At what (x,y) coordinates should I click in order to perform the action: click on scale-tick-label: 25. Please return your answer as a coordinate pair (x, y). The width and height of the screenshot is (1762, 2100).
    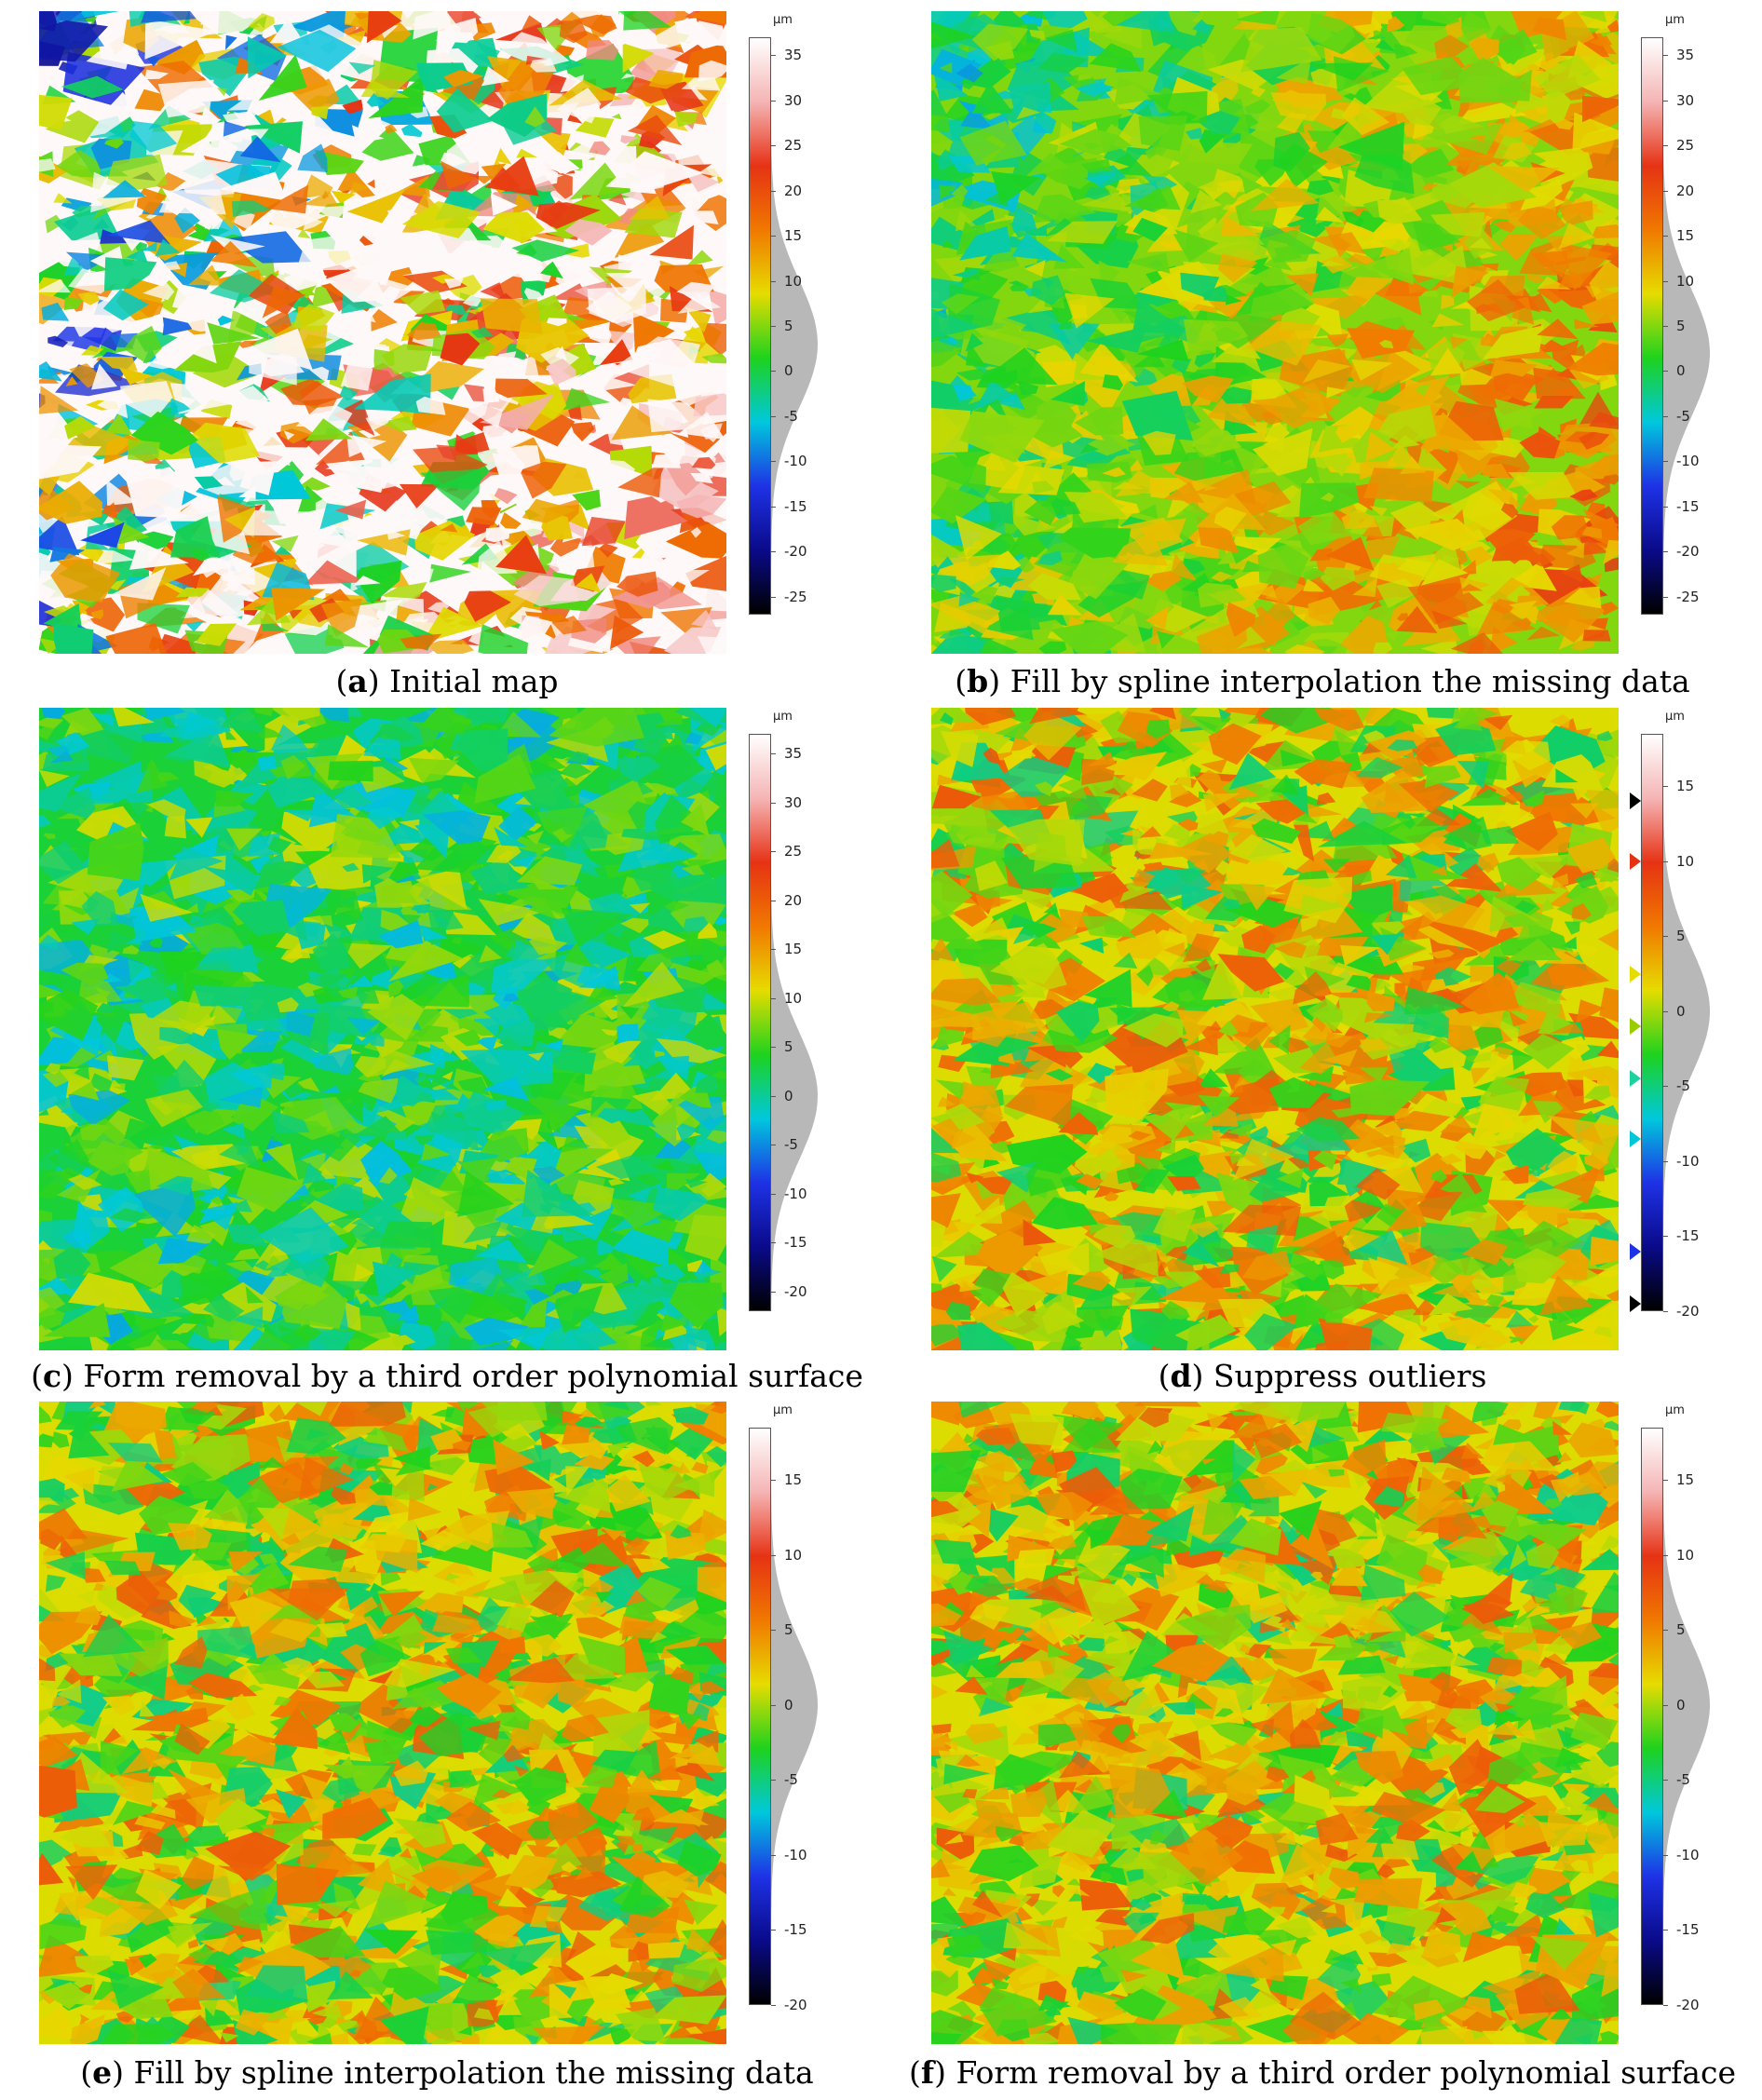
    Looking at the image, I should click on (793, 146).